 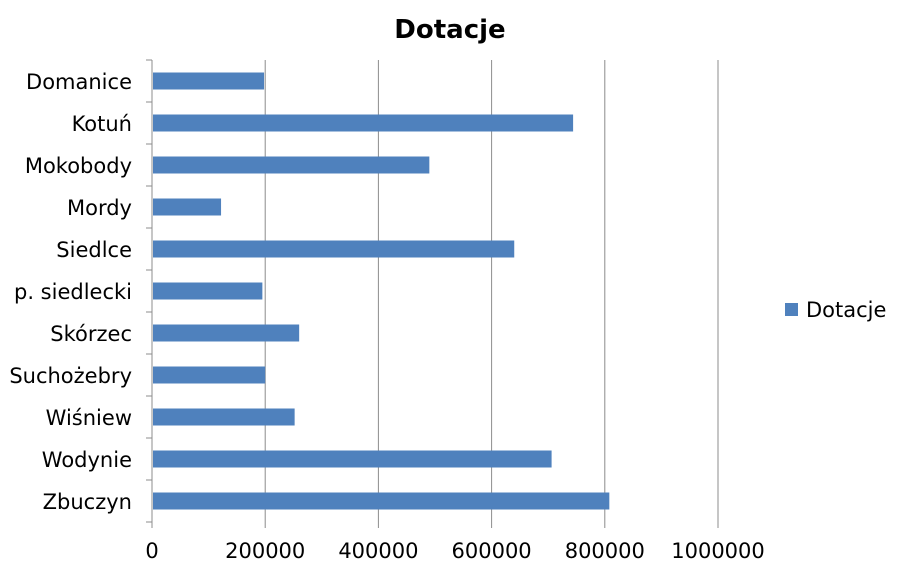 What do you see at coordinates (846, 310) in the screenshot?
I see `legend-label: Dotacje` at bounding box center [846, 310].